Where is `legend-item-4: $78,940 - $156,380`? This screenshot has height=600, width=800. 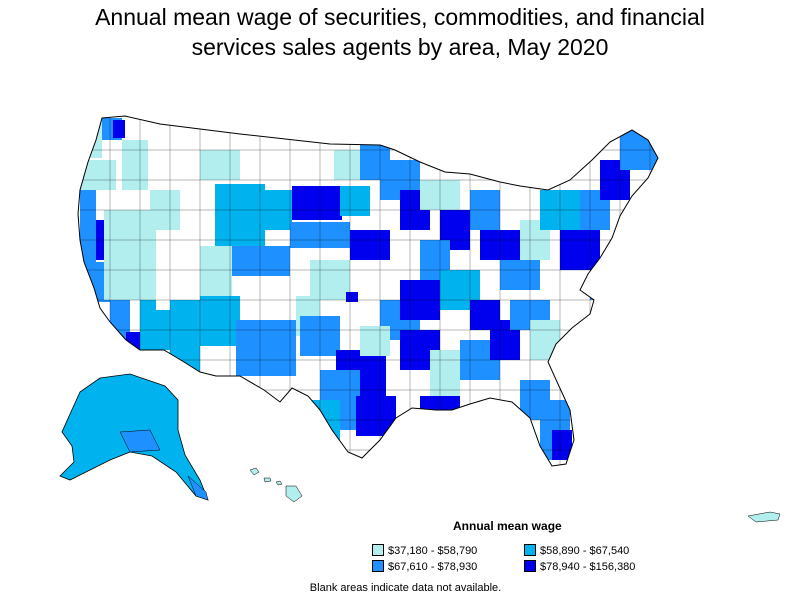
legend-item-4: $78,940 - $156,380 is located at coordinates (579, 567).